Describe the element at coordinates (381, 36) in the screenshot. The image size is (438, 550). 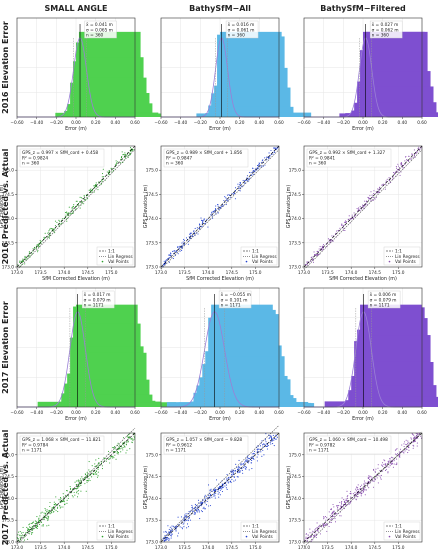
I see `stats-label: n = 360` at that location.